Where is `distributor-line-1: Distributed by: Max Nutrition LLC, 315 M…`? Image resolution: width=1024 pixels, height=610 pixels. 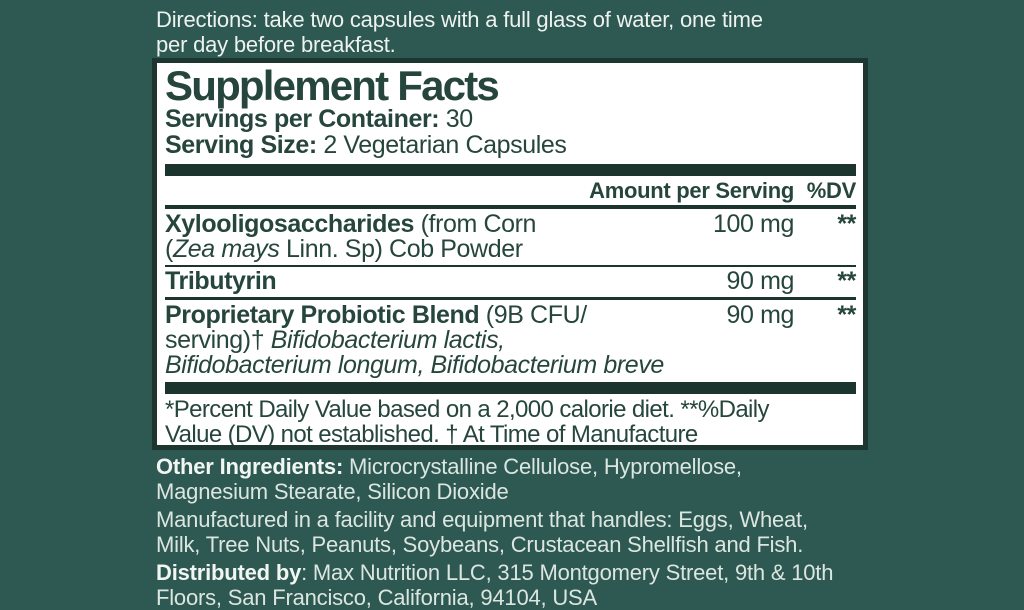 distributor-line-1: Distributed by: Max Nutrition LLC, 315 M… is located at coordinates (495, 572).